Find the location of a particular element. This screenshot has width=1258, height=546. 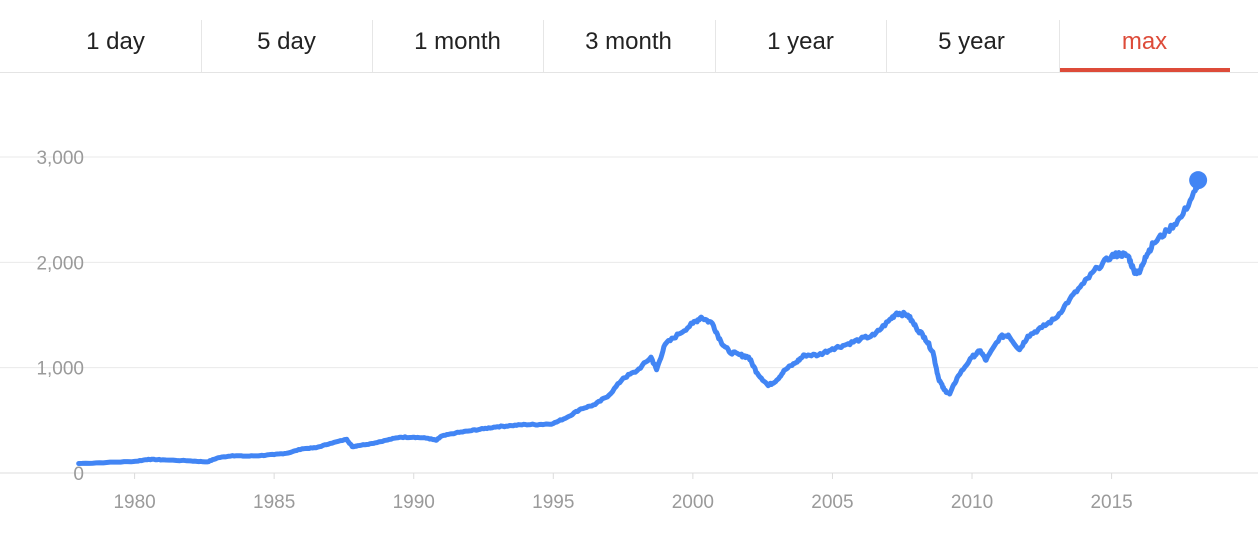

tab-5-year: 5 year is located at coordinates (971, 41).